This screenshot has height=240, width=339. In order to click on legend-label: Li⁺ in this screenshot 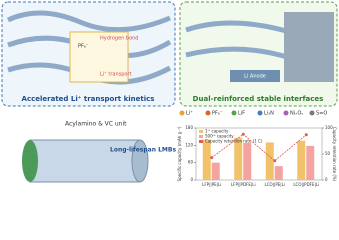, I will do `click(189, 114)`.